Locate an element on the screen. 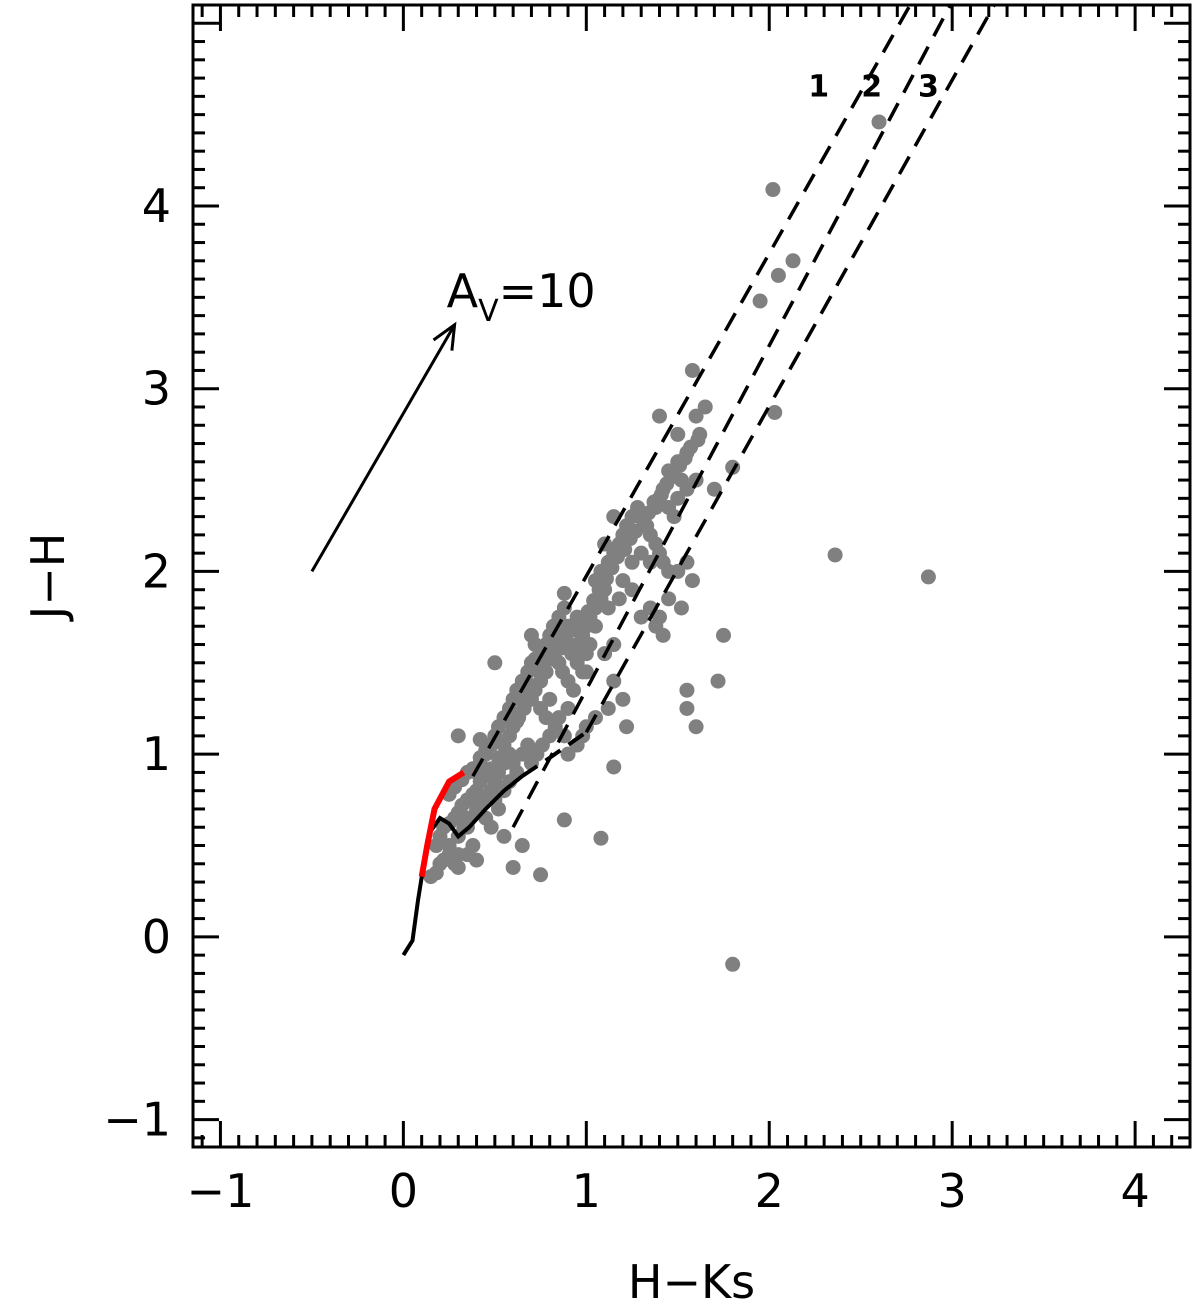 The width and height of the screenshot is (1200, 1306). extinction-label-sub: V is located at coordinates (488, 311).